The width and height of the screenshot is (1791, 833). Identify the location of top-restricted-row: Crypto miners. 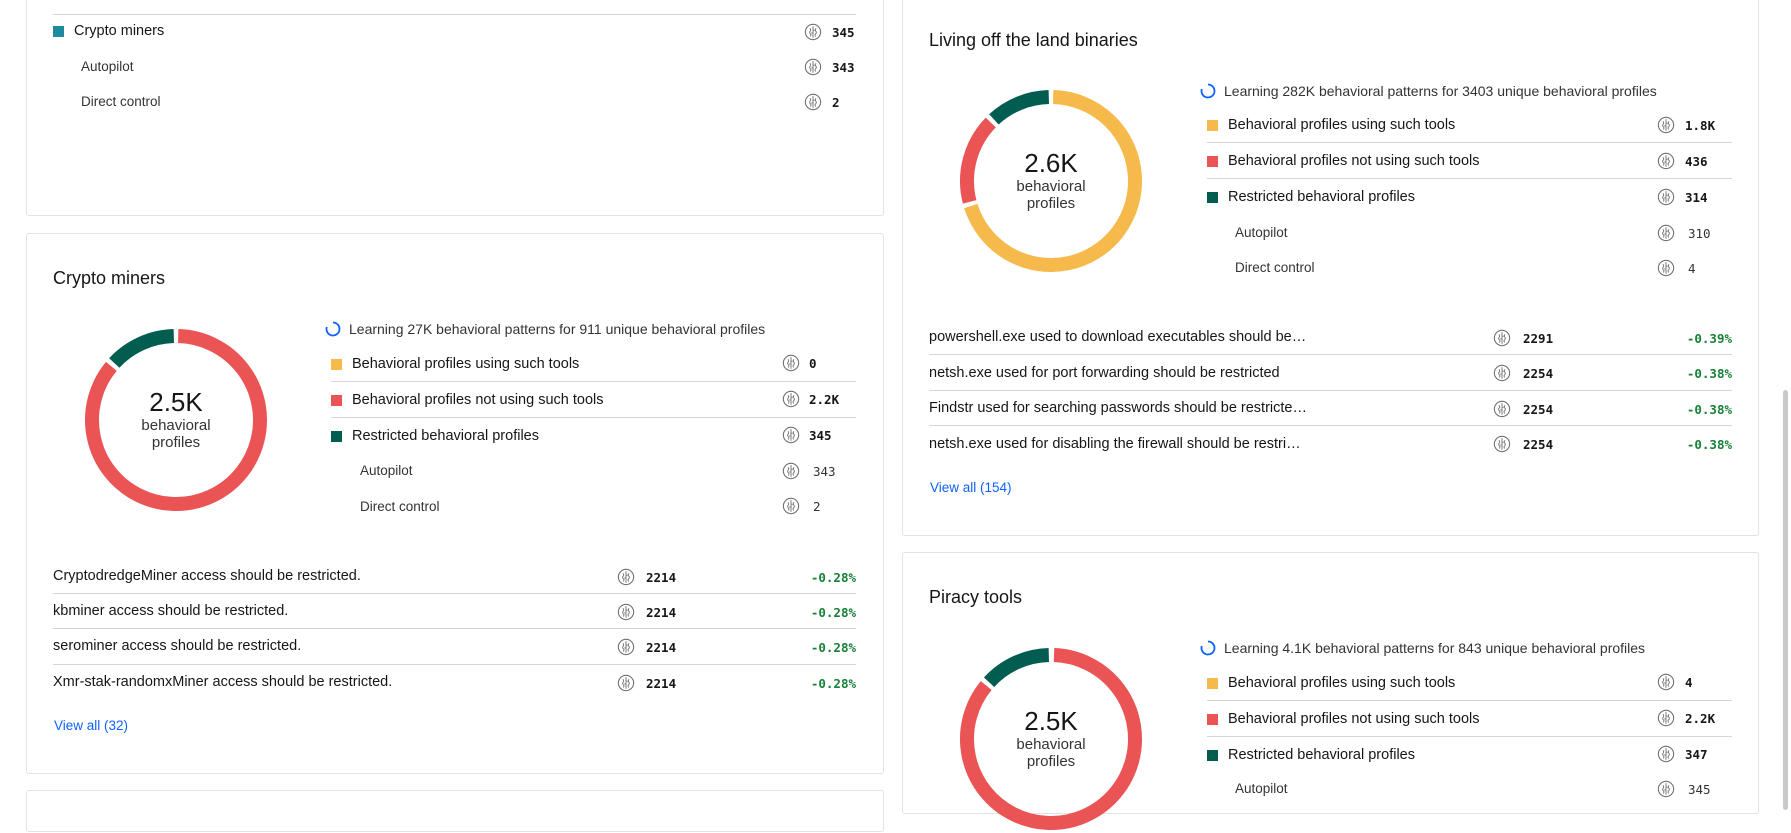
(108, 31).